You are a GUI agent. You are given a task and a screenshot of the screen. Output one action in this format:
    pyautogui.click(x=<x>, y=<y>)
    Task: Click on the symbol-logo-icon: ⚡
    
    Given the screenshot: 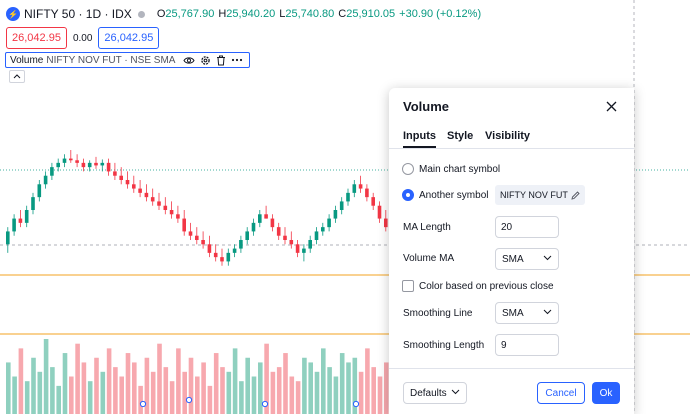 What is the action you would take?
    pyautogui.click(x=13, y=14)
    